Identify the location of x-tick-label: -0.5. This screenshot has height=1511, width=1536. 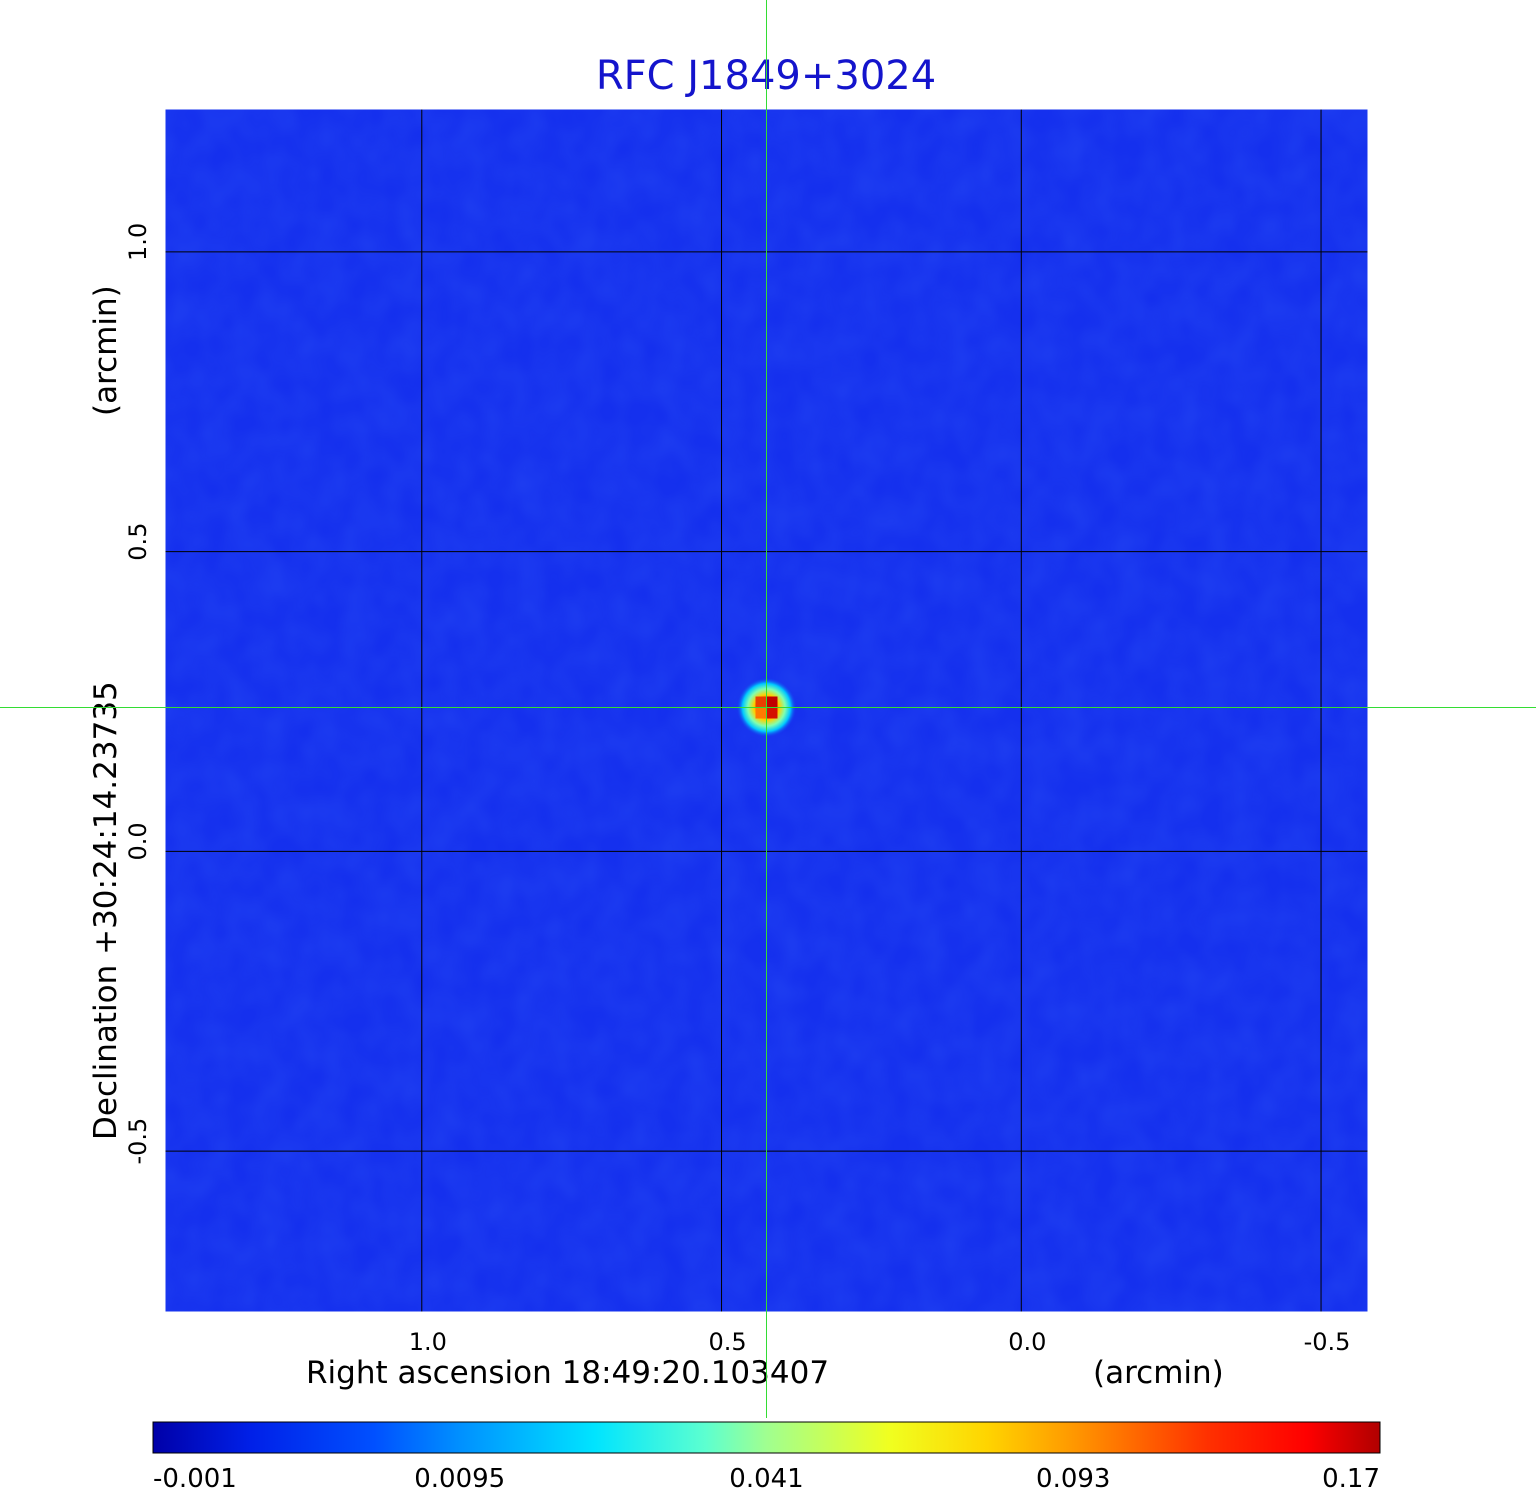
(1327, 1342).